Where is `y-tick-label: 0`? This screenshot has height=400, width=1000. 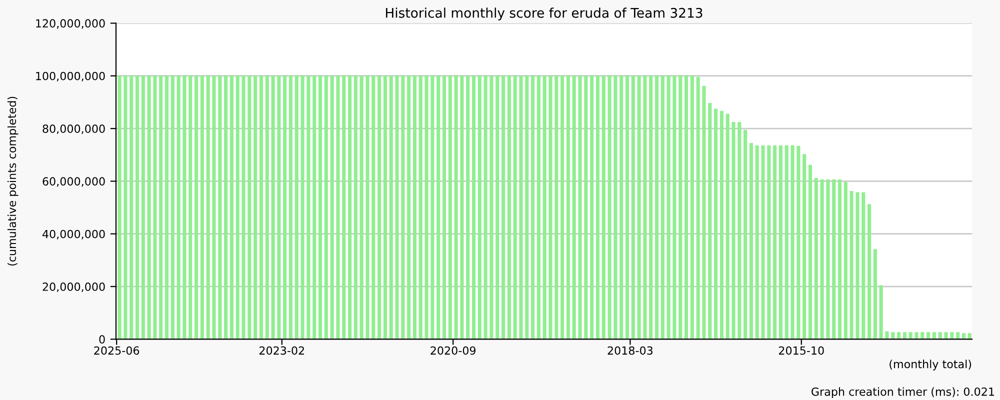
y-tick-label: 0 is located at coordinates (102, 339).